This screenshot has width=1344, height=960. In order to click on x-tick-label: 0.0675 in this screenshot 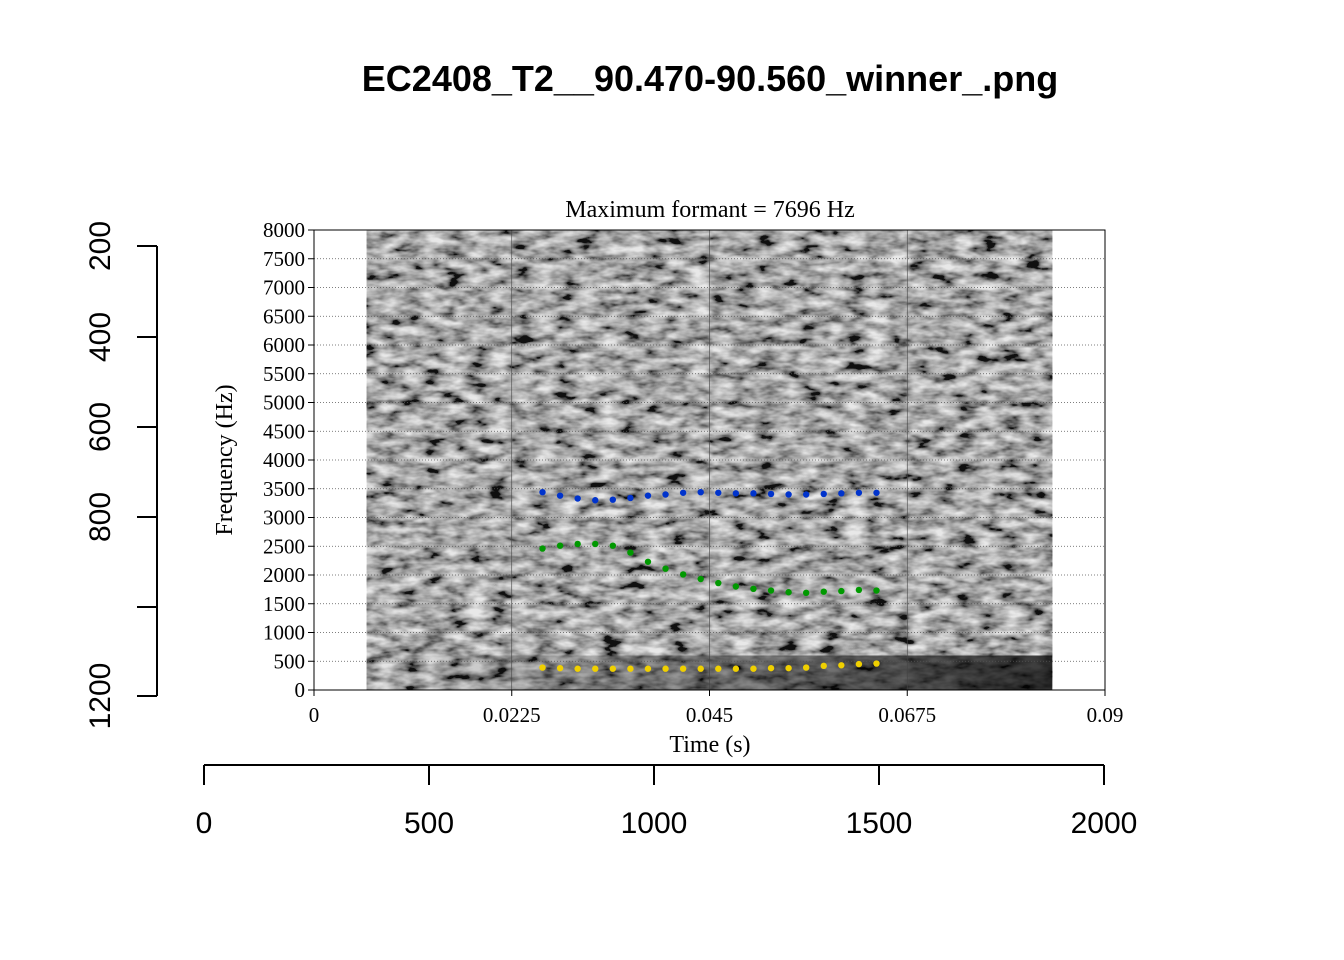, I will do `click(907, 715)`.